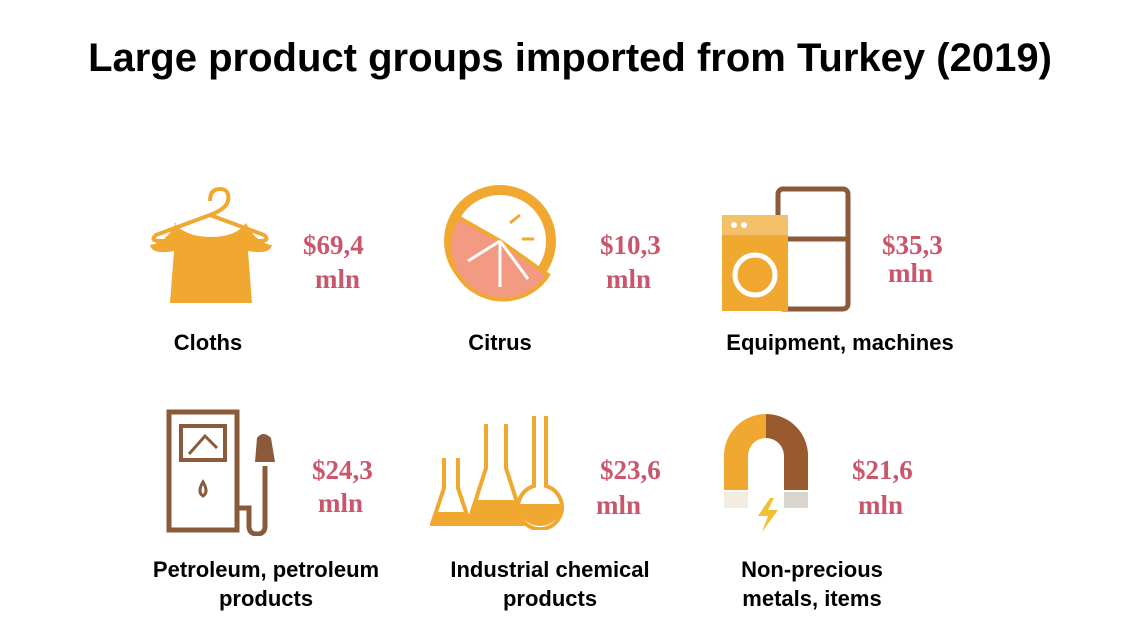 Image resolution: width=1140 pixels, height=625 pixels. I want to click on label: Citrus, so click(500, 342).